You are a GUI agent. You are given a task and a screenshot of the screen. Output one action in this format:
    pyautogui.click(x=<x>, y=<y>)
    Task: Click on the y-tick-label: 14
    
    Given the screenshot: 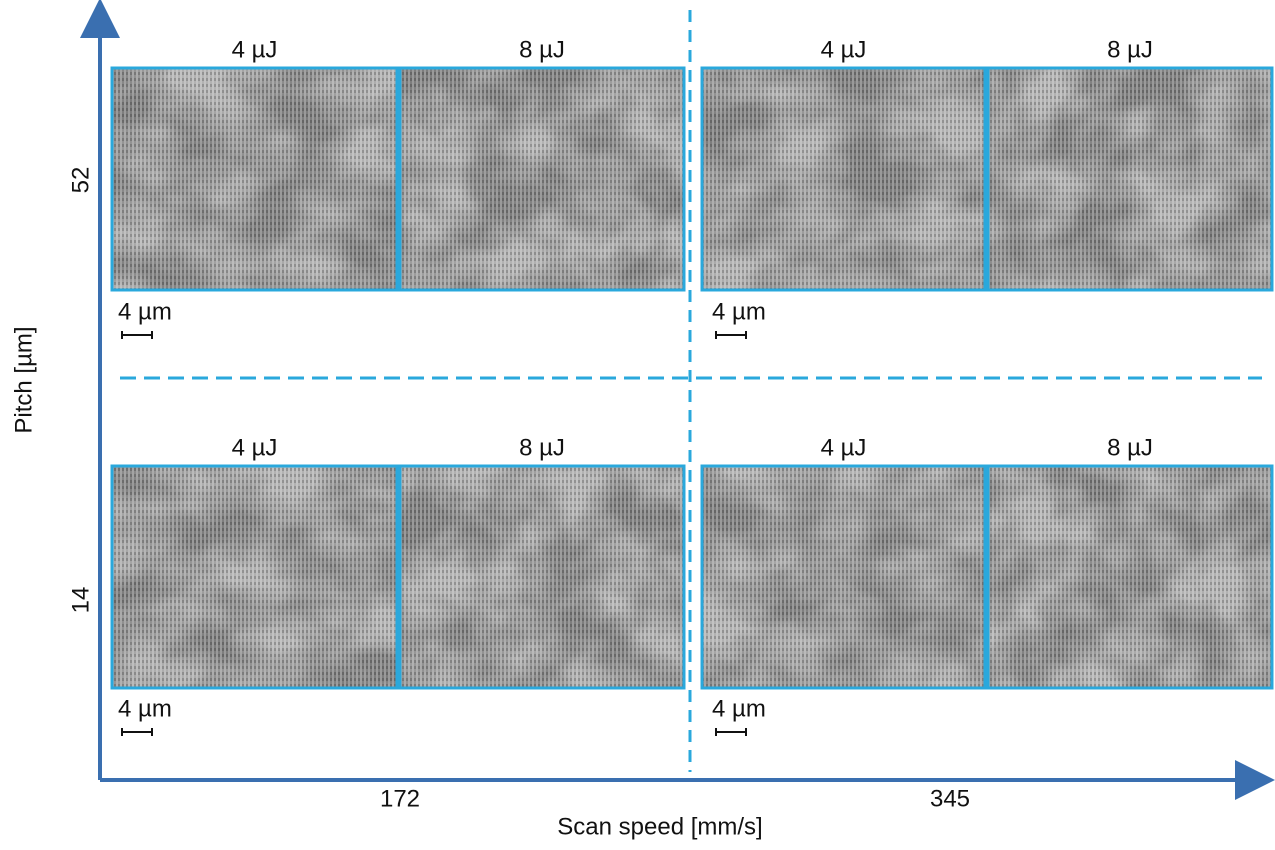 What is the action you would take?
    pyautogui.click(x=80, y=600)
    